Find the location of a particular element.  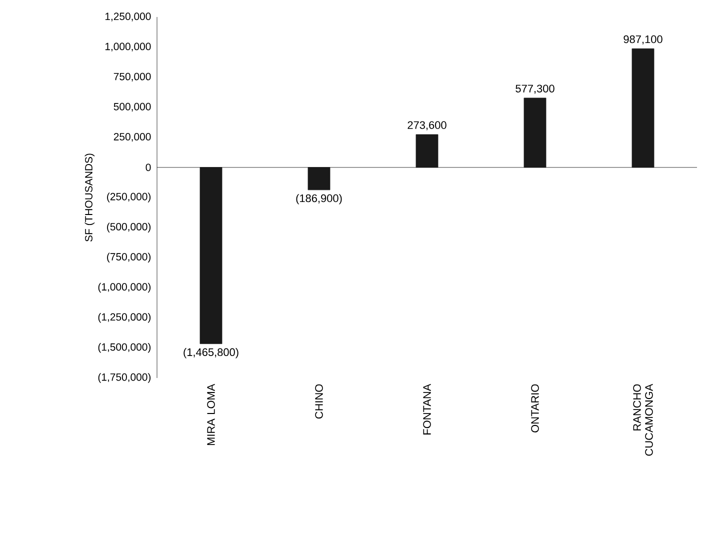

y-tick-label: (1,250,000) is located at coordinates (124, 317).